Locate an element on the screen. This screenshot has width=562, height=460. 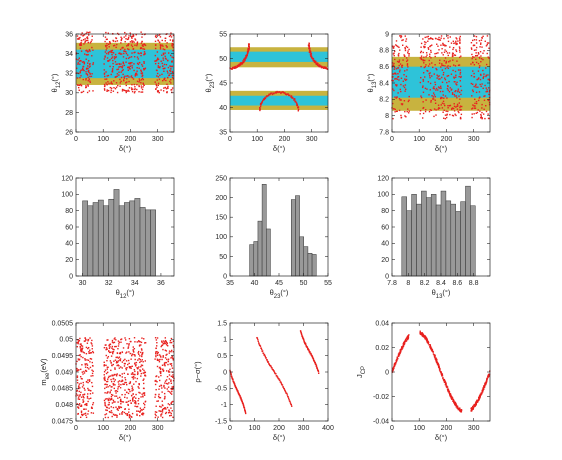
x-tick-label: 8.4 is located at coordinates (441, 283).